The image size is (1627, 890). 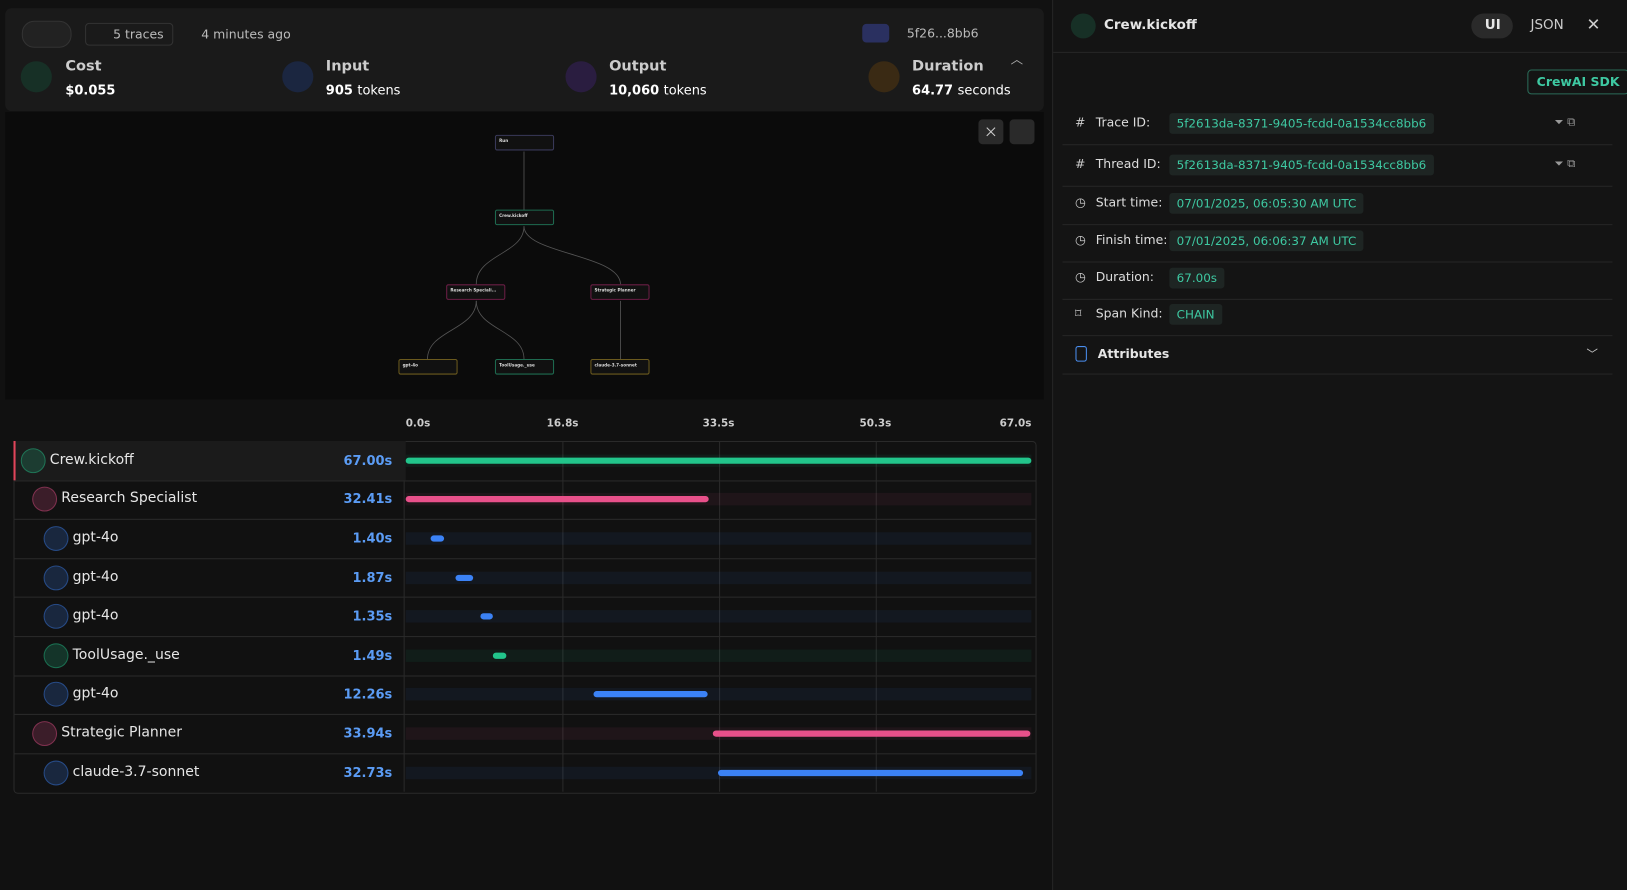 What do you see at coordinates (136, 771) in the screenshot?
I see `span-name: claude-3.7-sonnet` at bounding box center [136, 771].